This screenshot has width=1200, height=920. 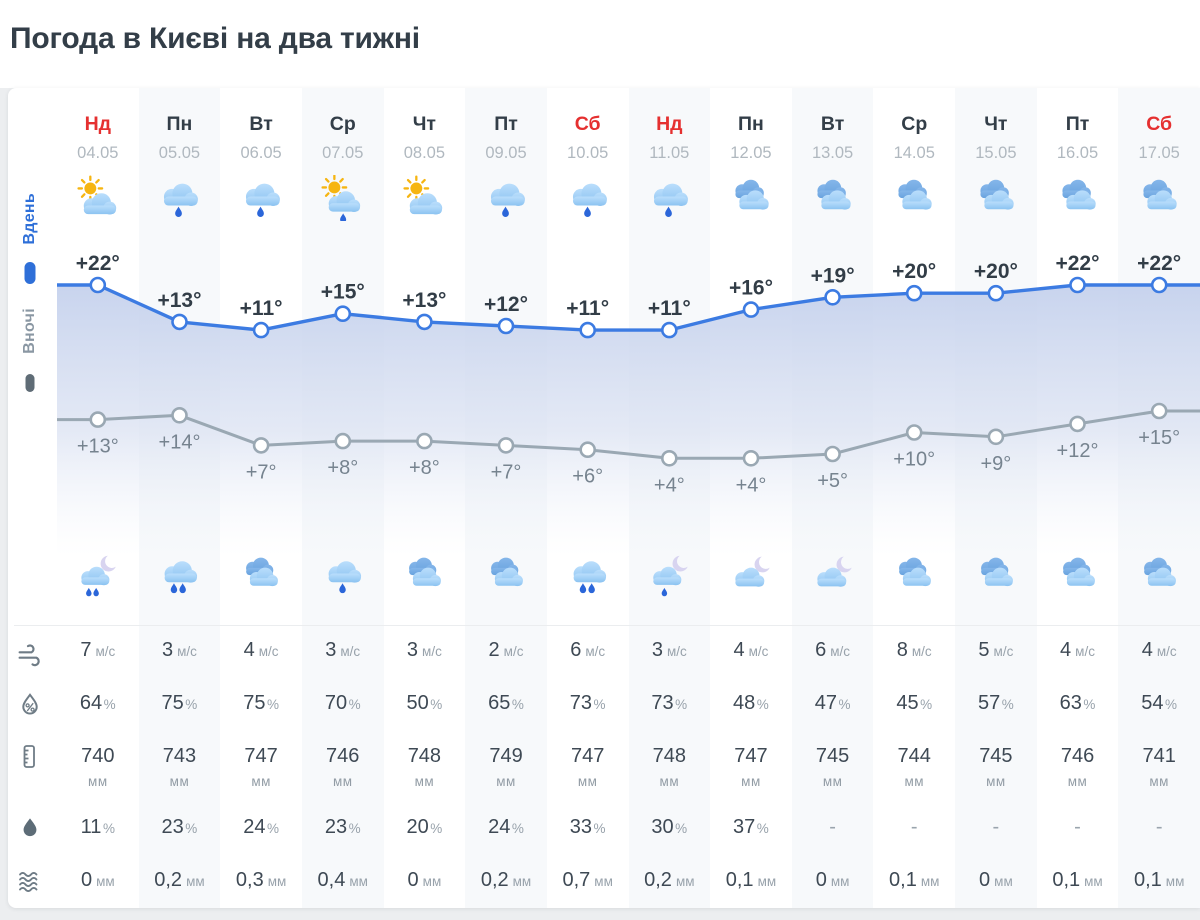 What do you see at coordinates (424, 703) in the screenshot?
I see `humidity-value: 50%` at bounding box center [424, 703].